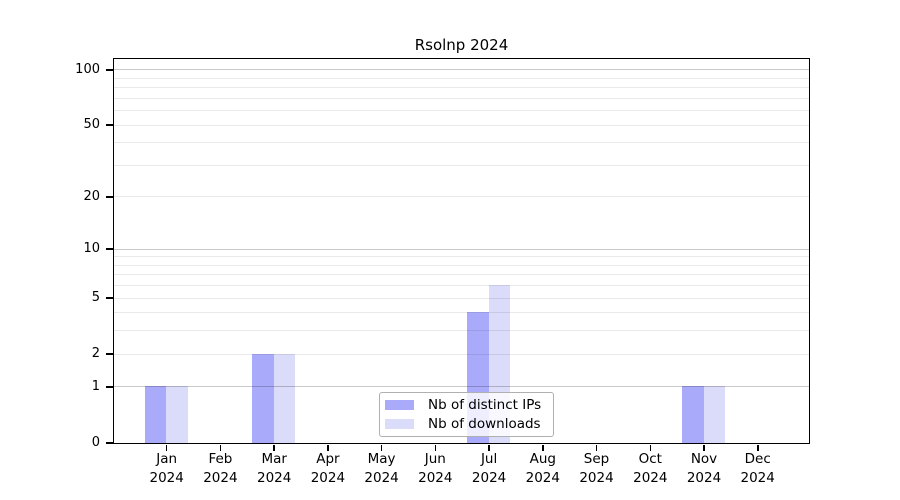 The width and height of the screenshot is (900, 500). What do you see at coordinates (704, 468) in the screenshot?
I see `x-axis-tick-label: Nov 2024` at bounding box center [704, 468].